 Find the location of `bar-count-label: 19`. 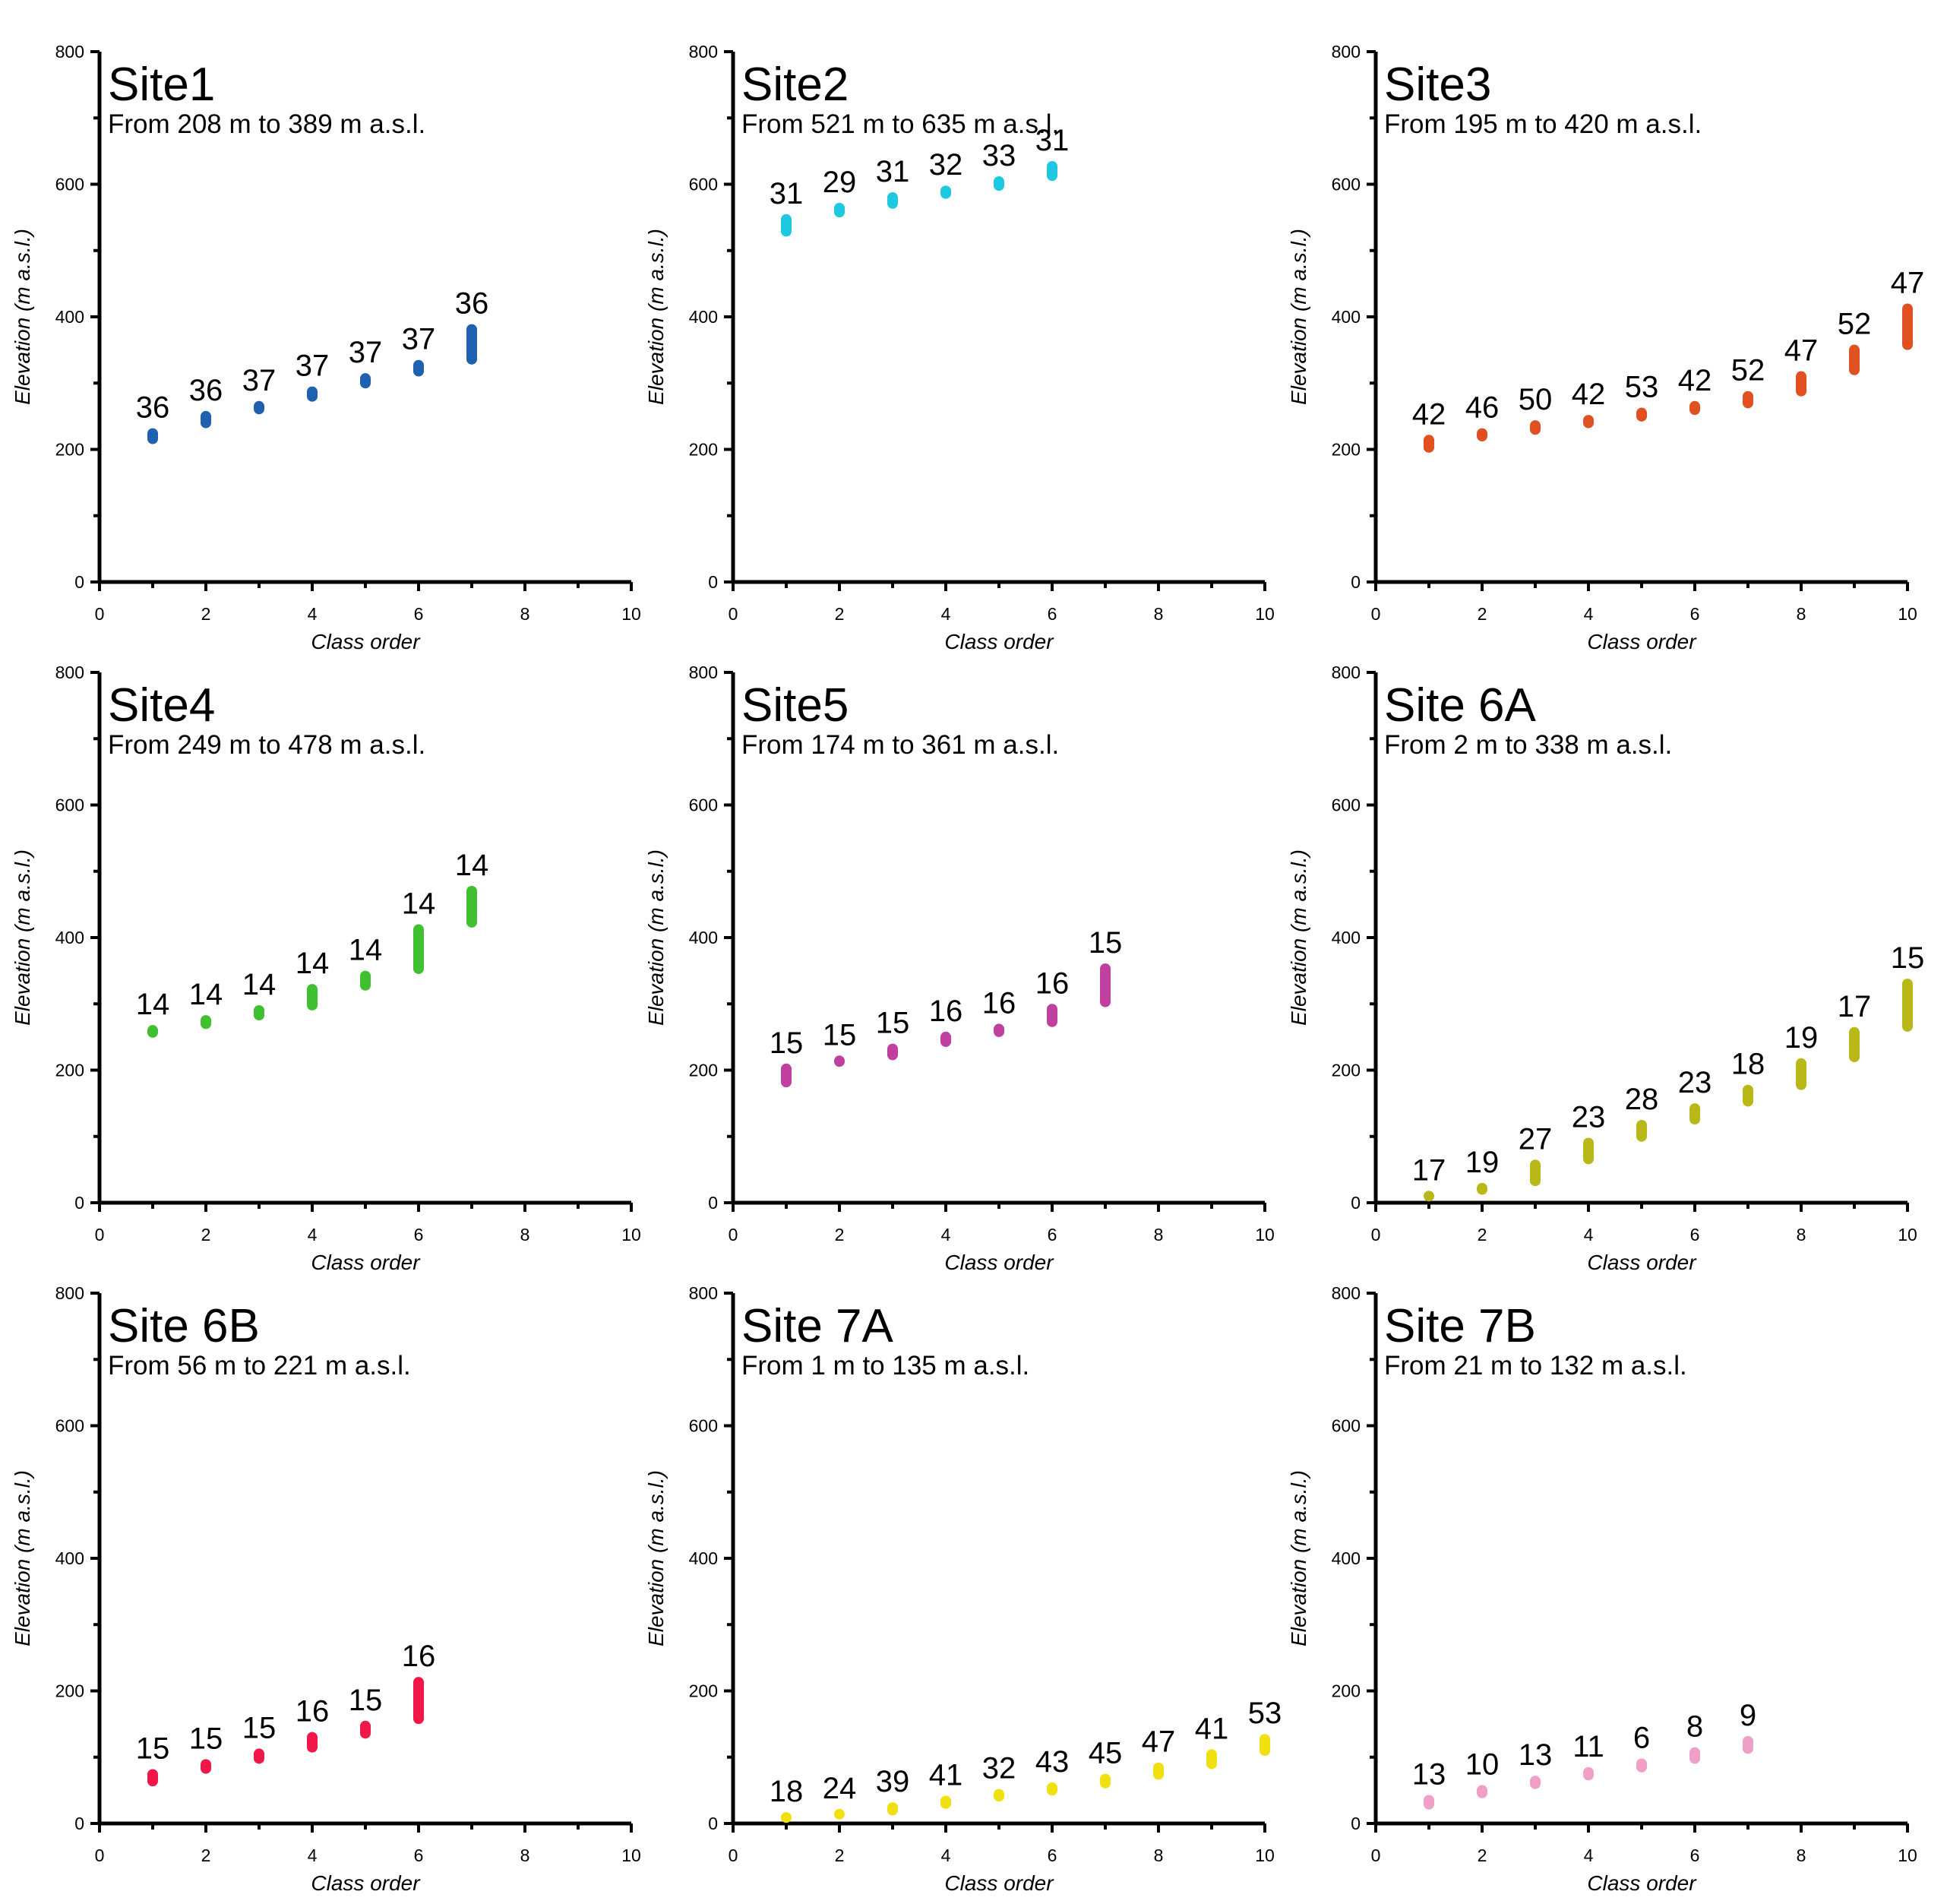

bar-count-label: 19 is located at coordinates (1482, 1162).